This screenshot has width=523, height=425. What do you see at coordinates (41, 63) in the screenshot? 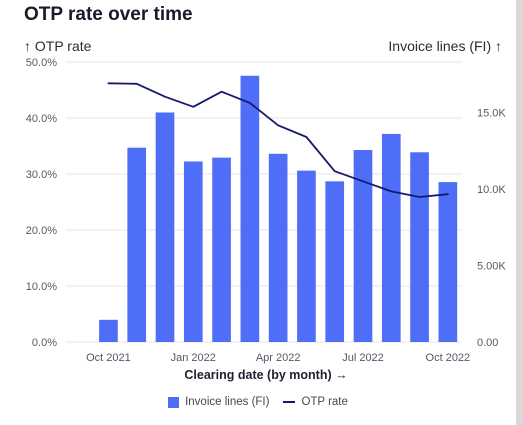
I see `y-left-tick-label: 50.0%` at bounding box center [41, 63].